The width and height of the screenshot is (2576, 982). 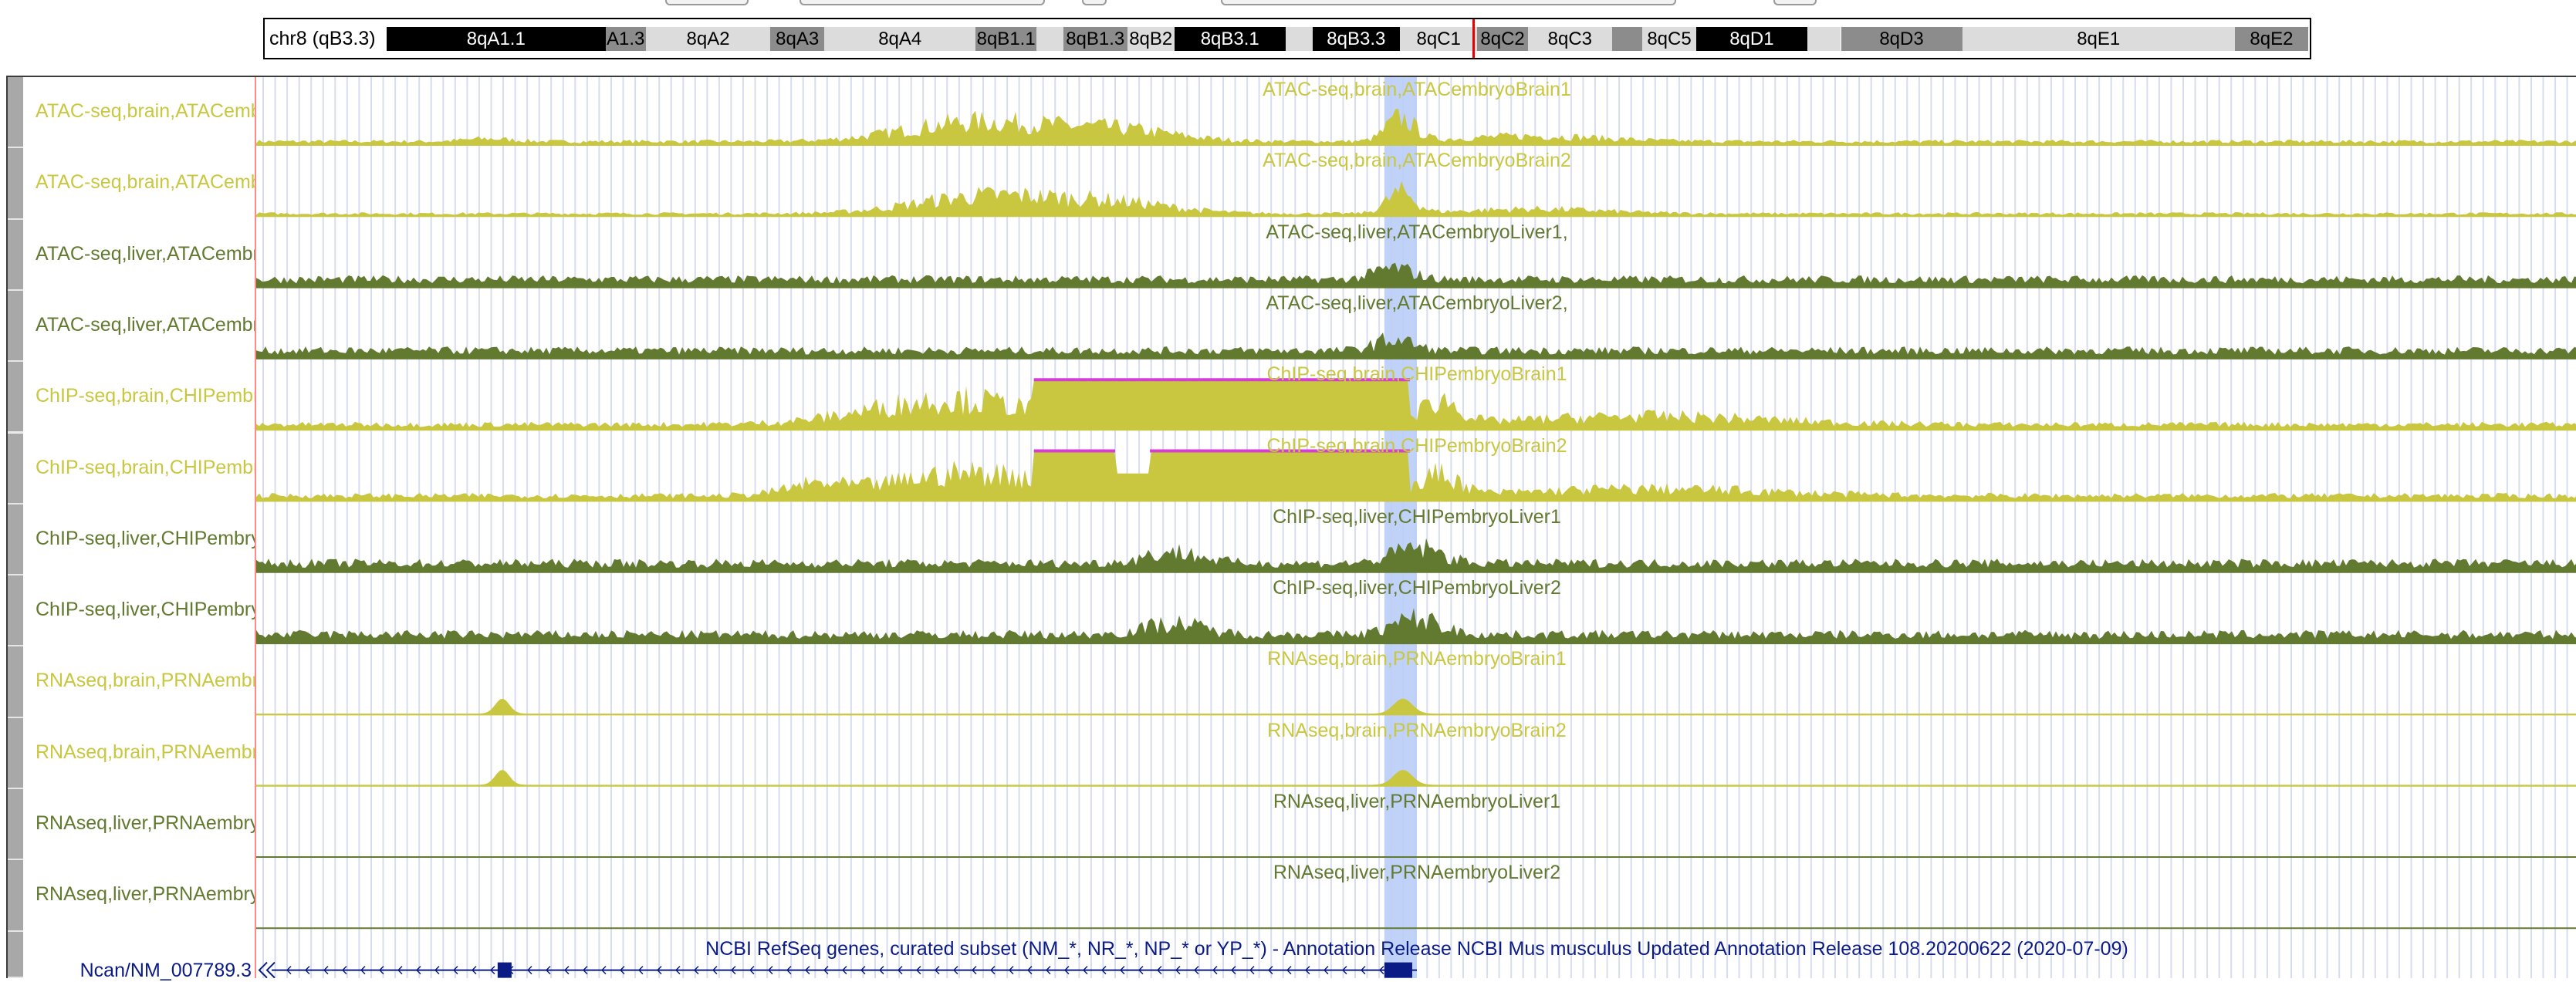 I want to click on track-label-4: ChIP-seq,brain,CHIPembryoBrain1, so click(x=145, y=396).